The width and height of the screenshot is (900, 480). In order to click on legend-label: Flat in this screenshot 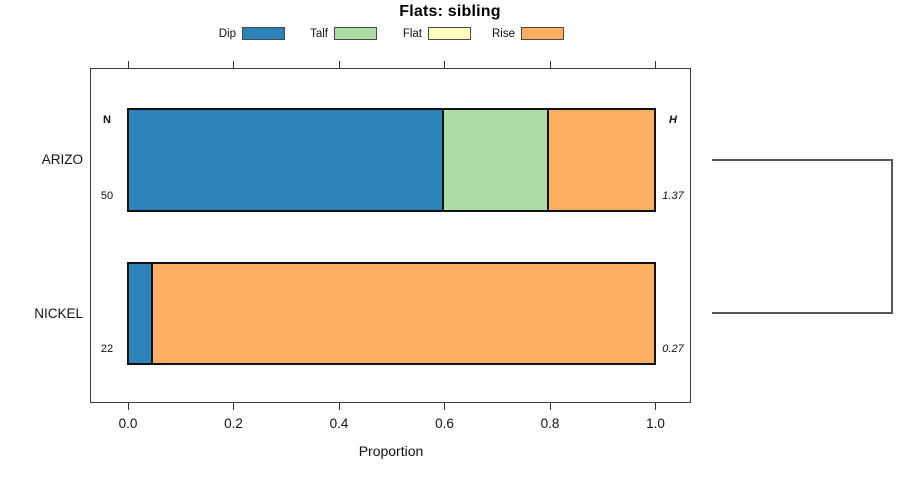, I will do `click(412, 33)`.